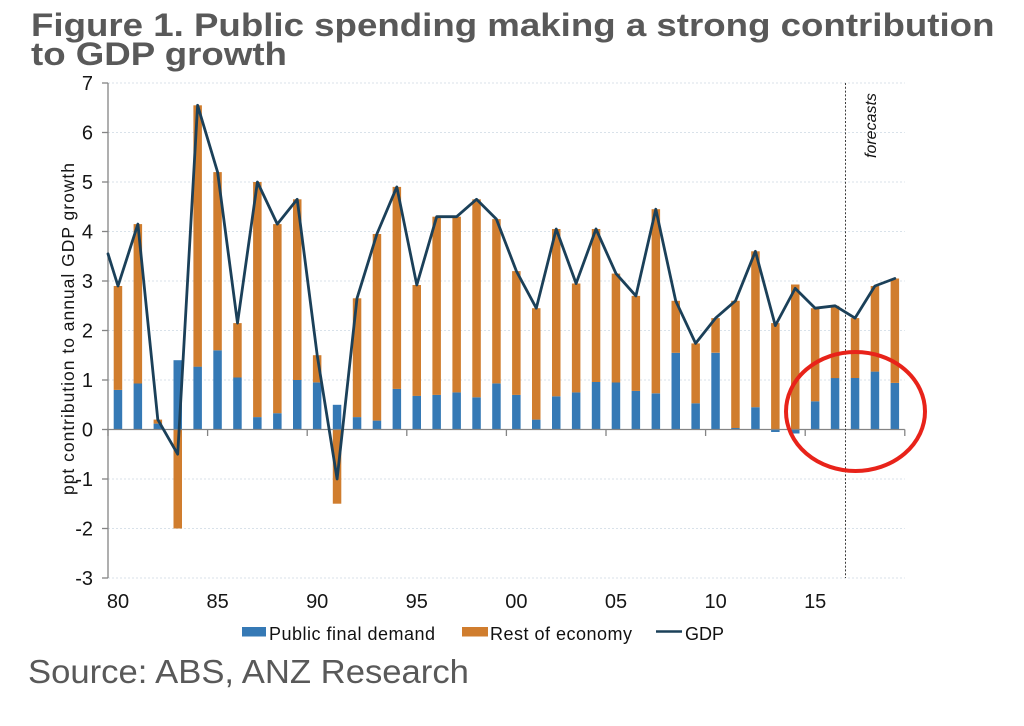  I want to click on svg-text: 7, so click(87, 84).